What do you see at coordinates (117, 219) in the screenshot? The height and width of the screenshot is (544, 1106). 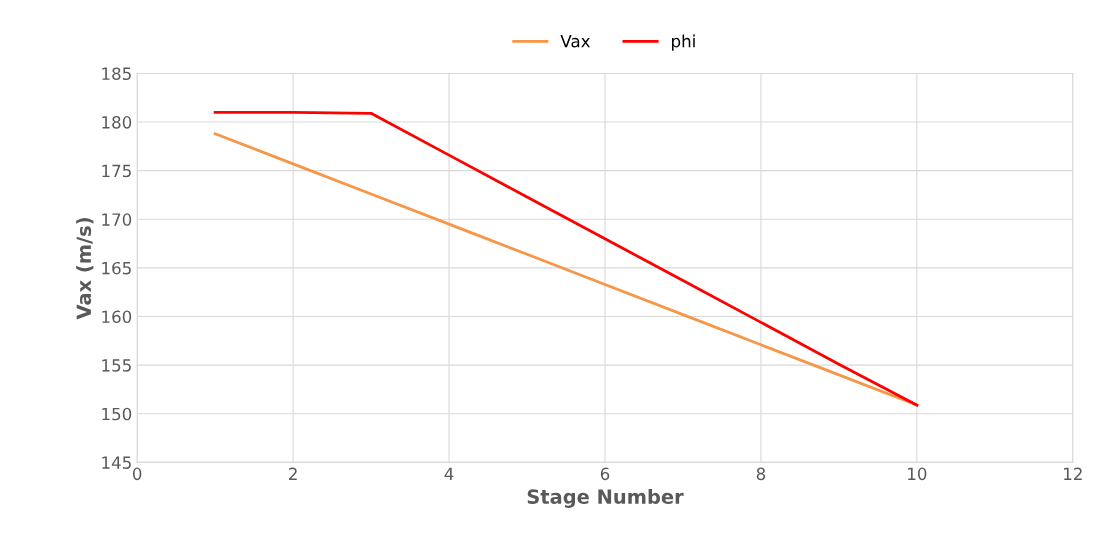 I see `y-tick-label: 170` at bounding box center [117, 219].